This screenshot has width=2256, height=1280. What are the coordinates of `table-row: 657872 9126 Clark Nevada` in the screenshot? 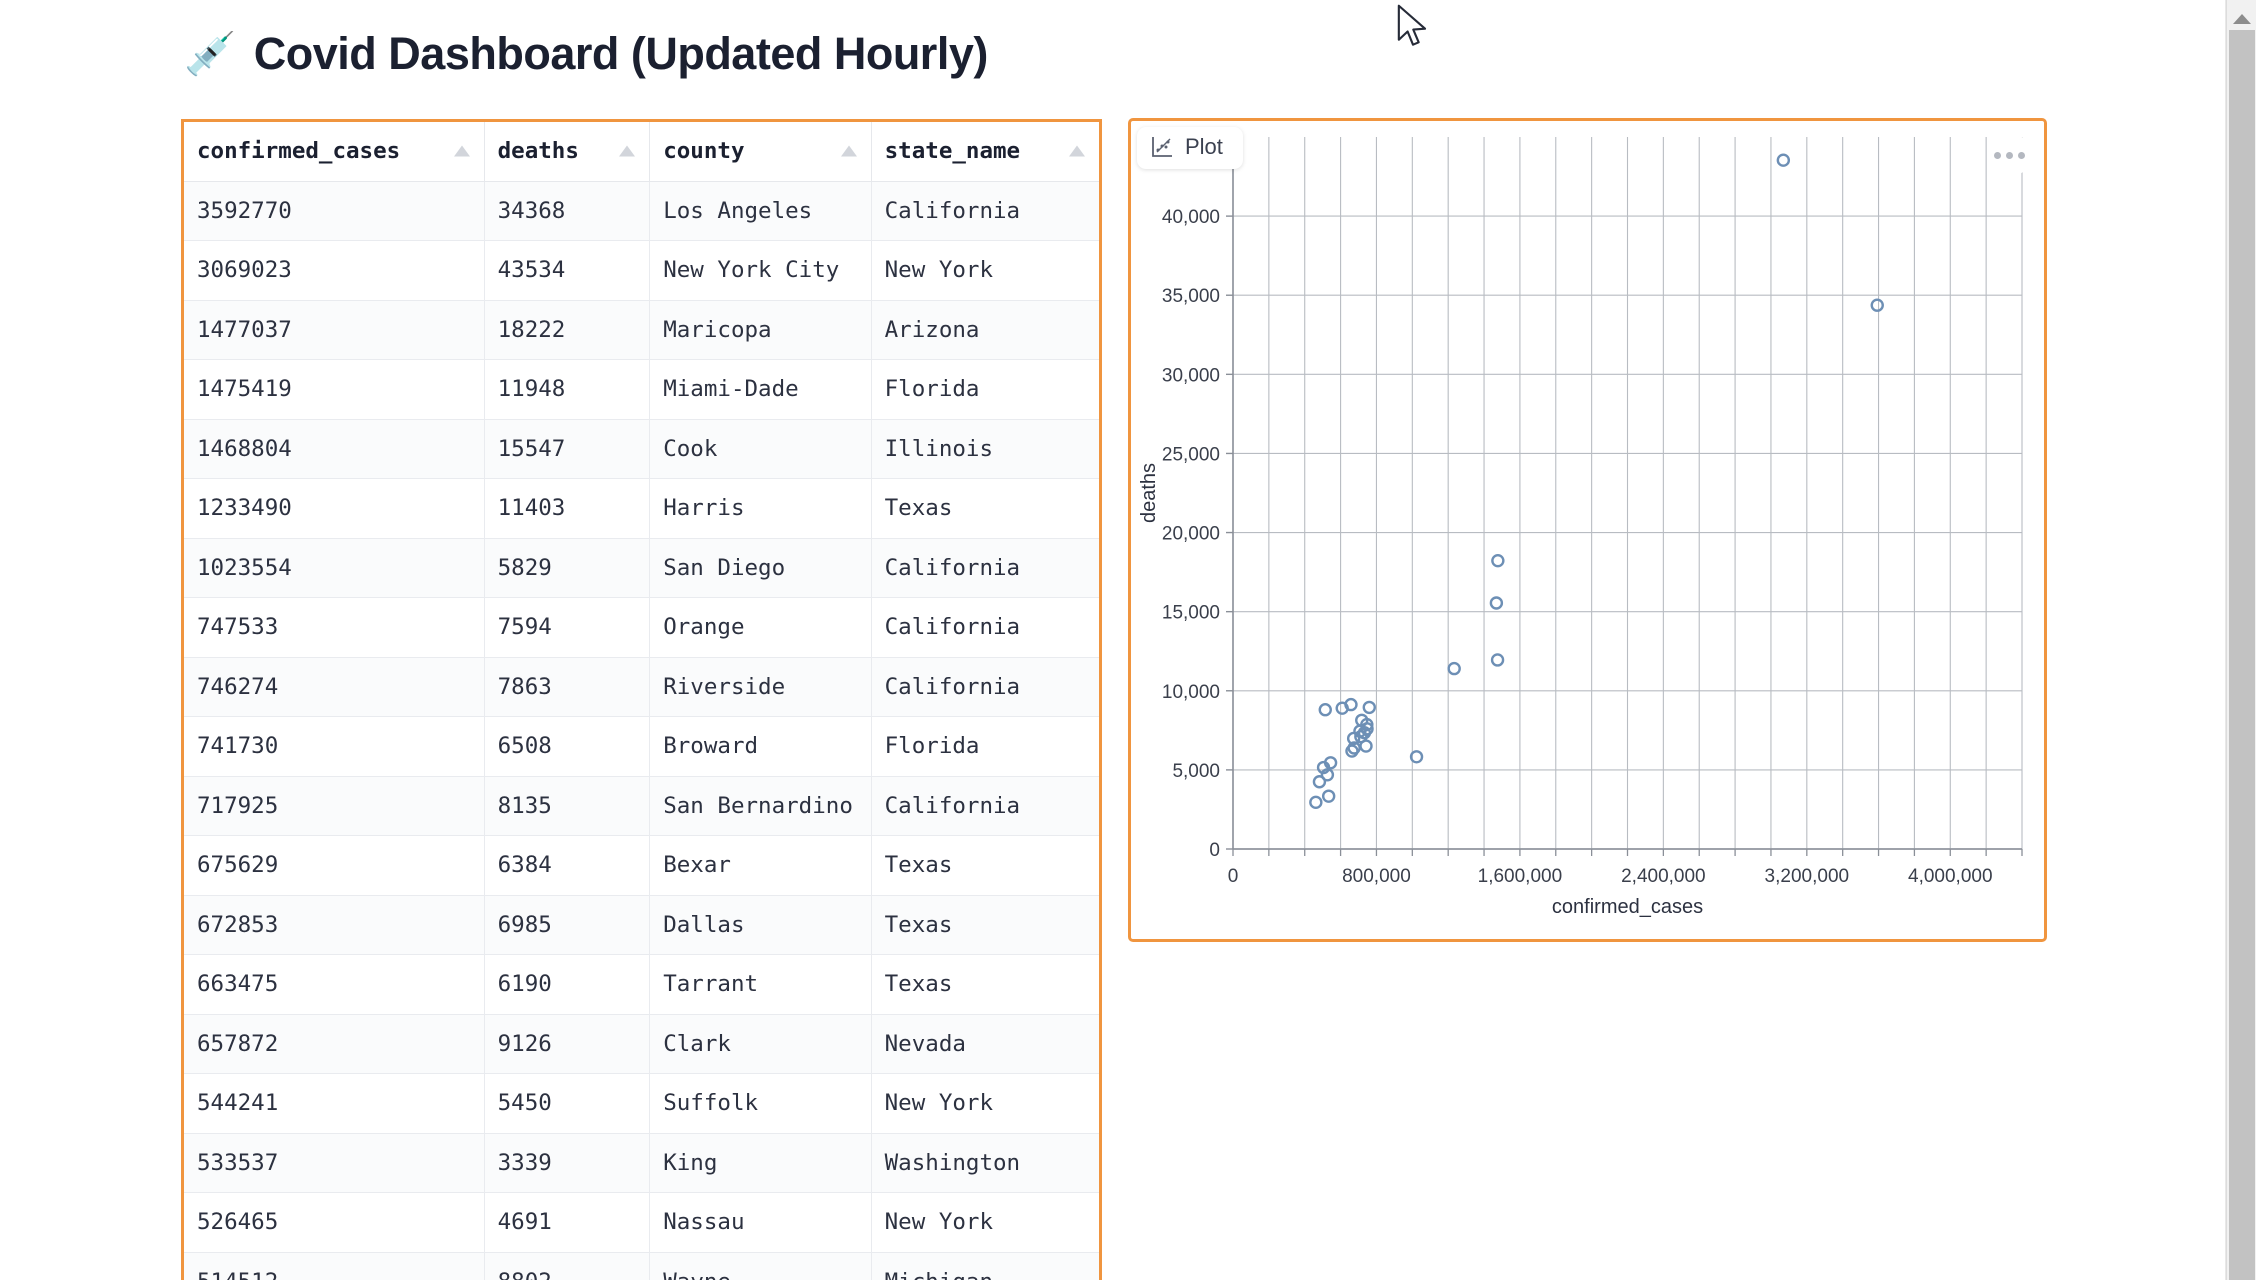 It's located at (641, 1044).